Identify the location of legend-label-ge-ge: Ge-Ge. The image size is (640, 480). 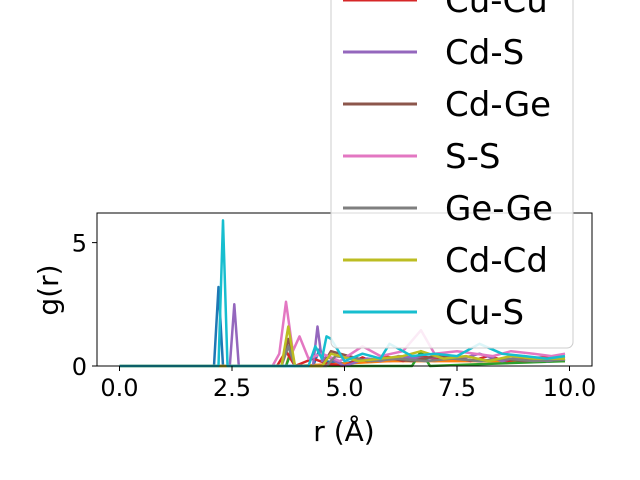
(499, 209).